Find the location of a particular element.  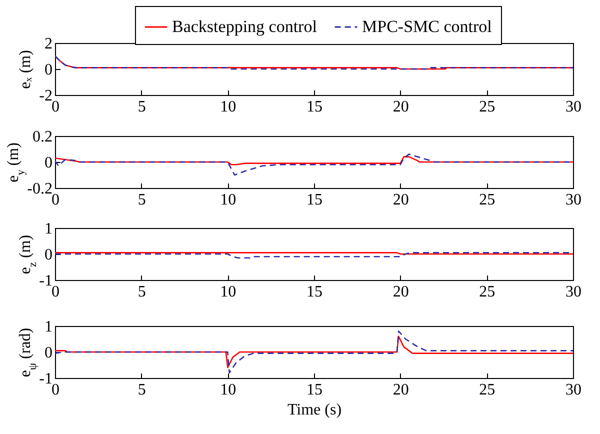

x-axis-title: Time (s) is located at coordinates (314, 410).